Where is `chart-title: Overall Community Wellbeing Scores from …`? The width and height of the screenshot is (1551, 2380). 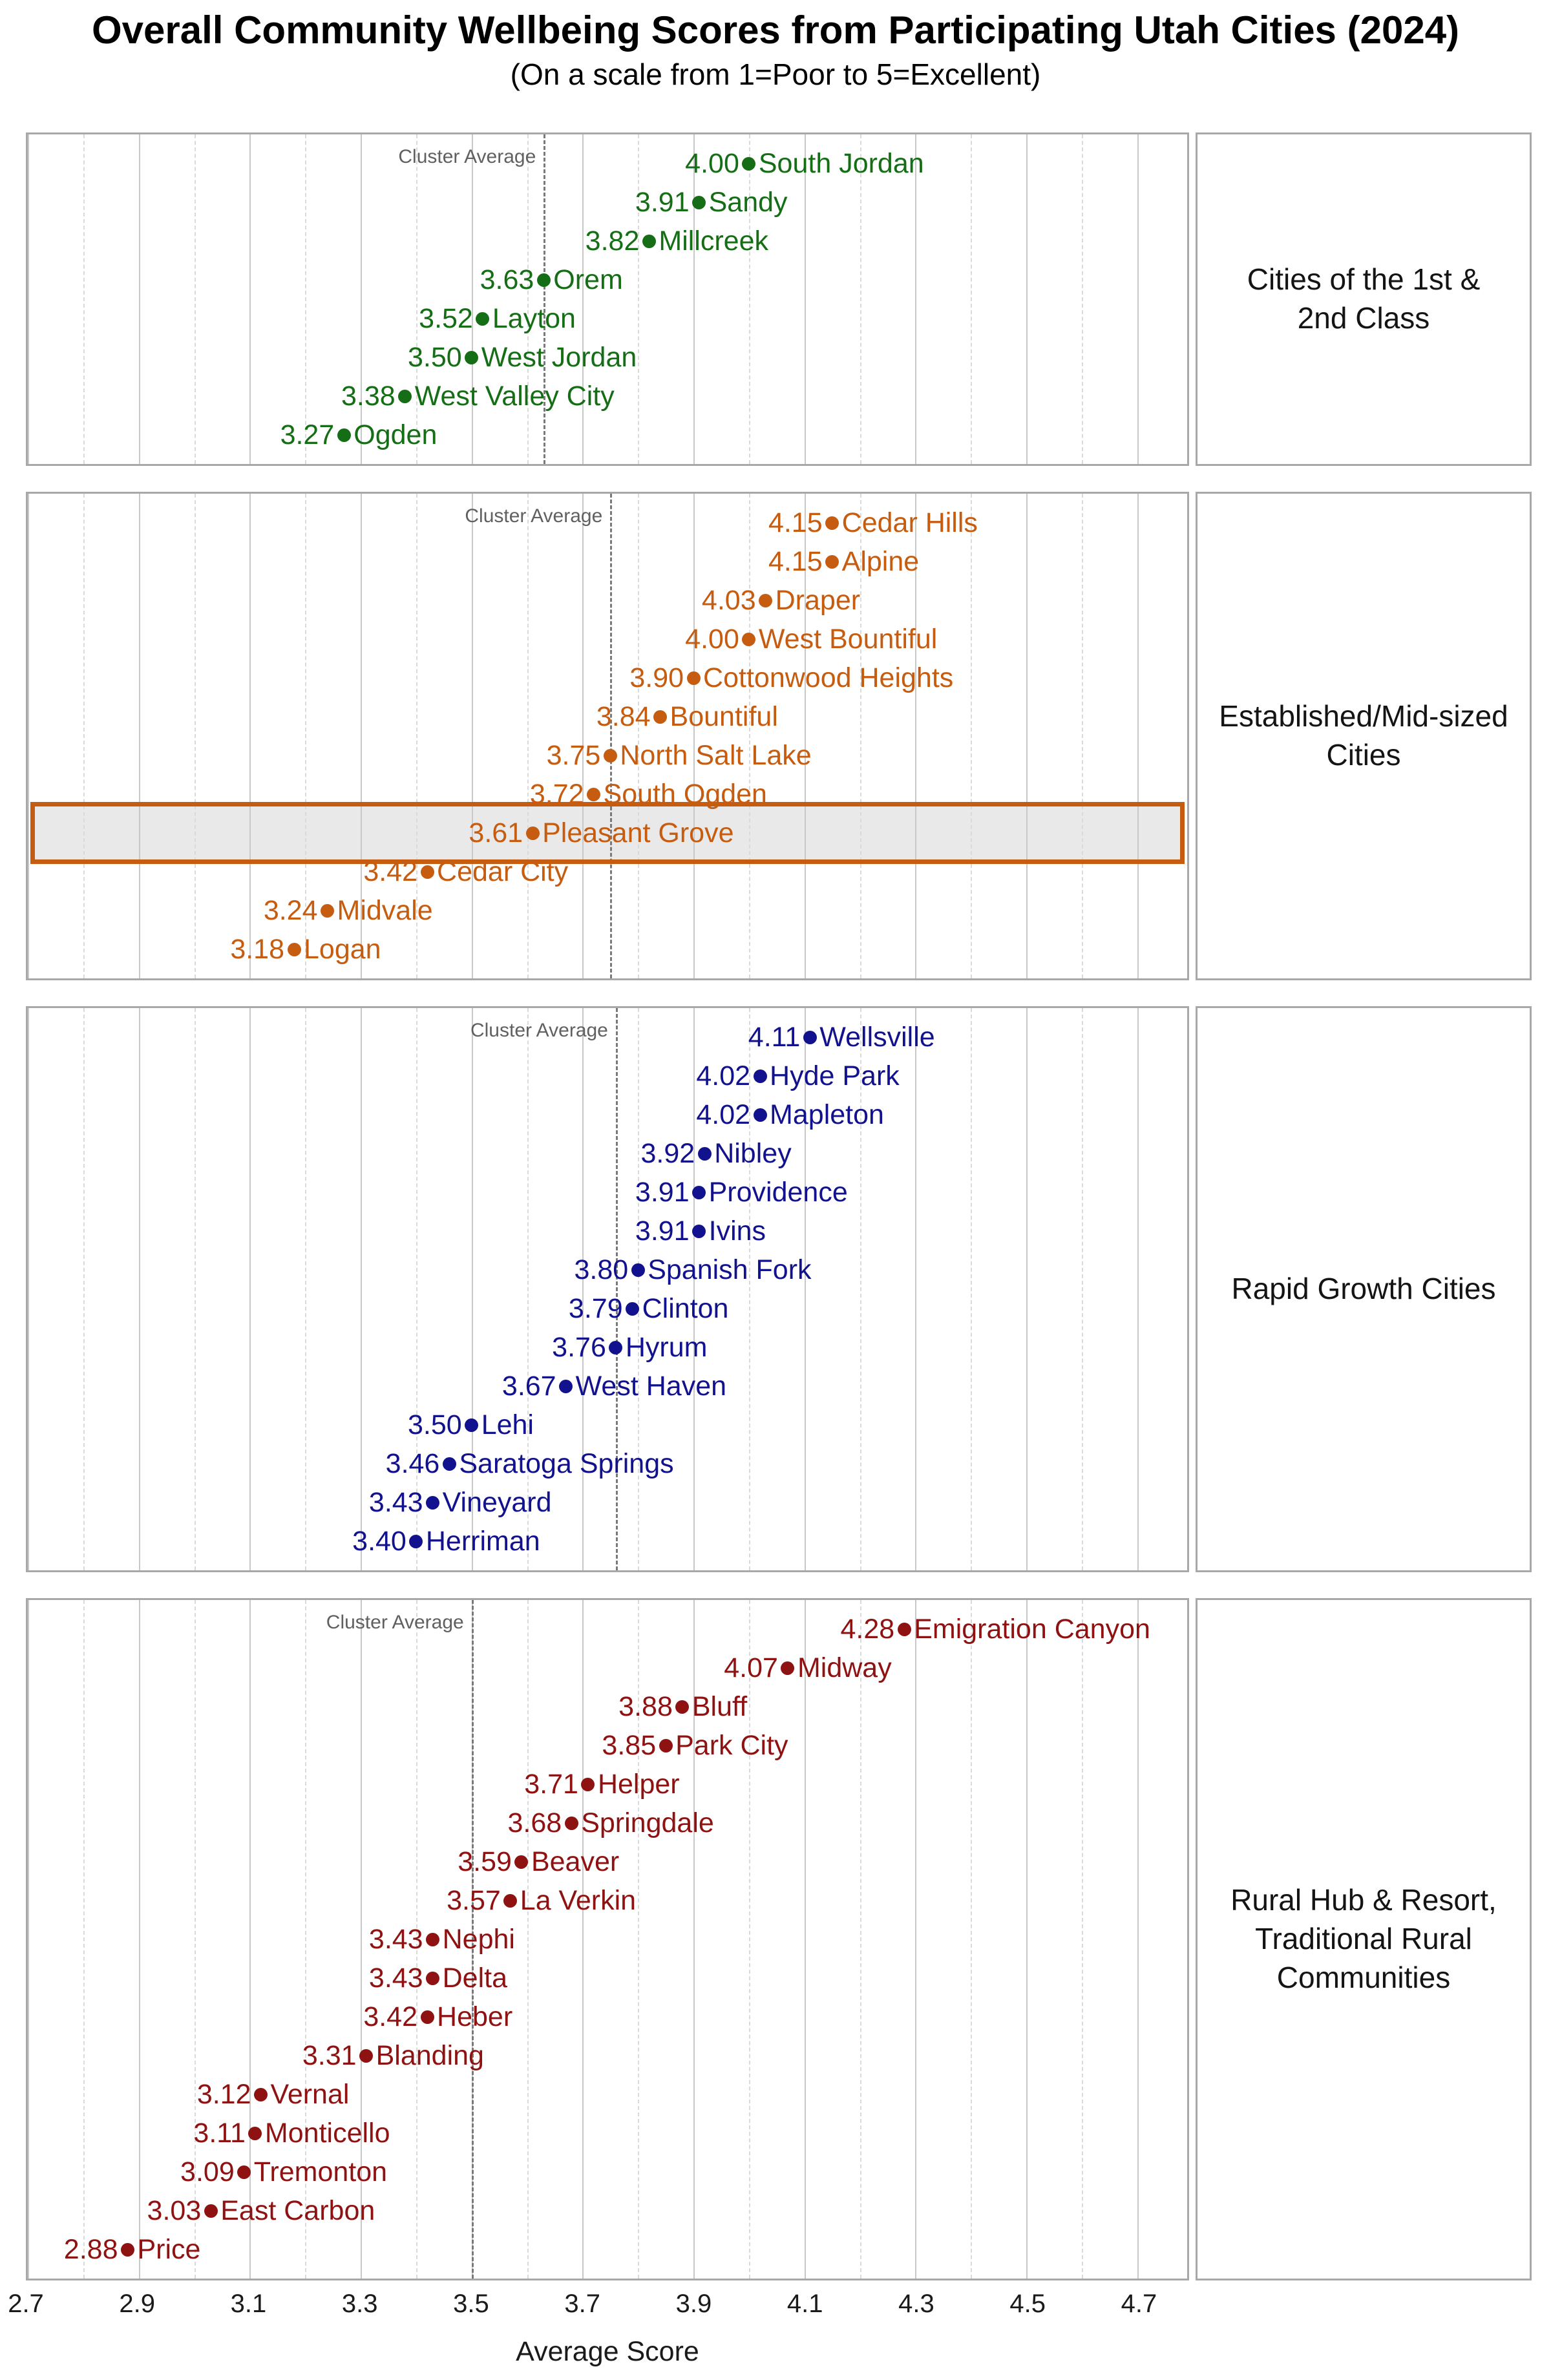 chart-title: Overall Community Wellbeing Scores from … is located at coordinates (775, 30).